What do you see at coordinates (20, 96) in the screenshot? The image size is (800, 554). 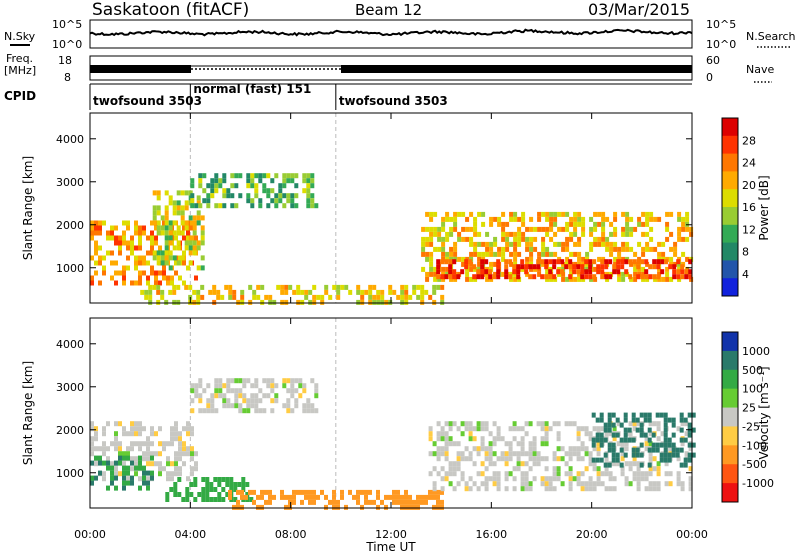 I see `cpid-label: CPID` at bounding box center [20, 96].